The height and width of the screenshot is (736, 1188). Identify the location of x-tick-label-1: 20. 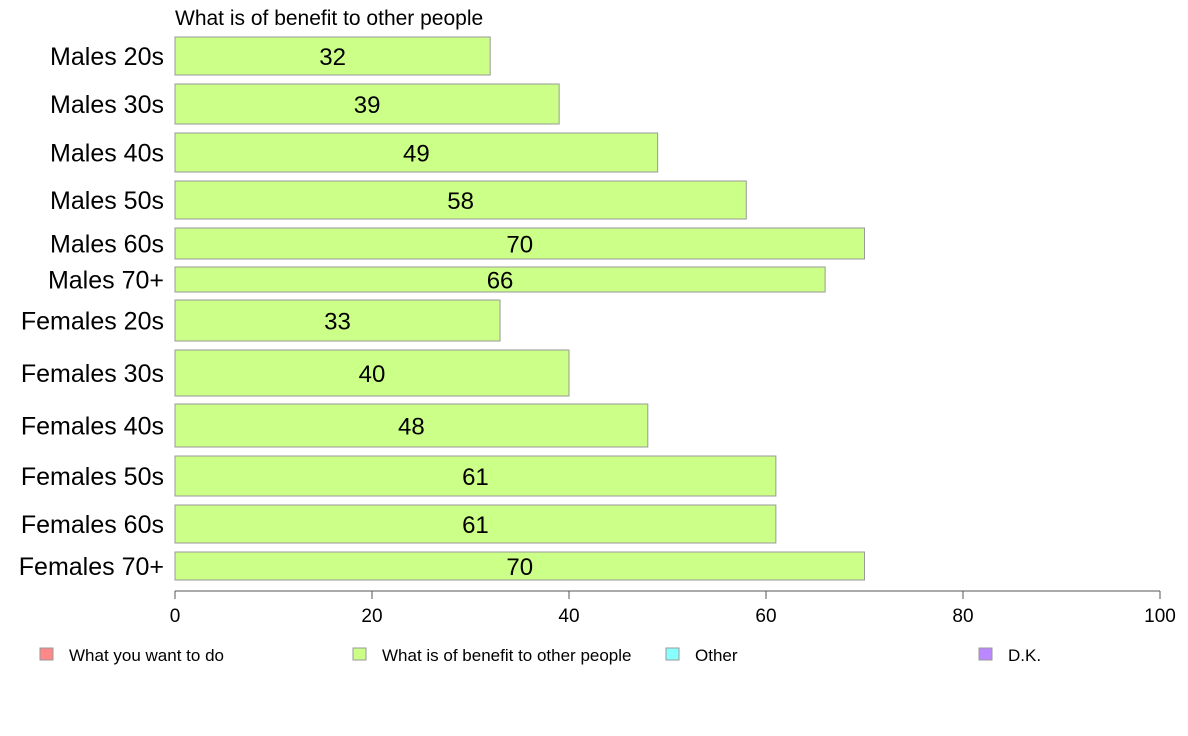
(371, 616).